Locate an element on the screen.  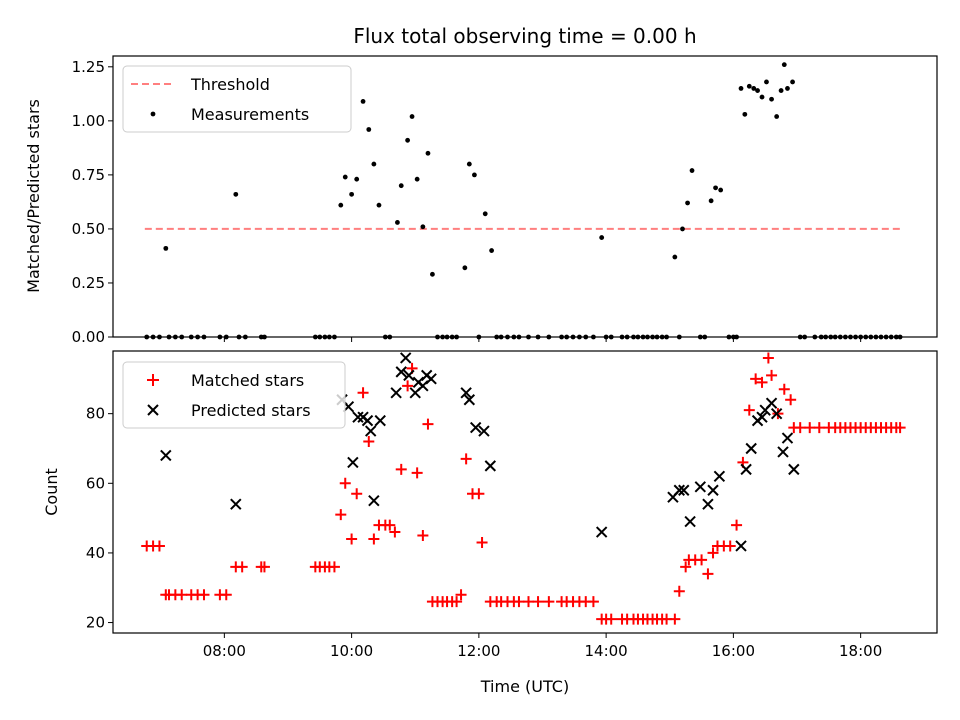
top-ytick-label: 0.00 is located at coordinates (88, 337).